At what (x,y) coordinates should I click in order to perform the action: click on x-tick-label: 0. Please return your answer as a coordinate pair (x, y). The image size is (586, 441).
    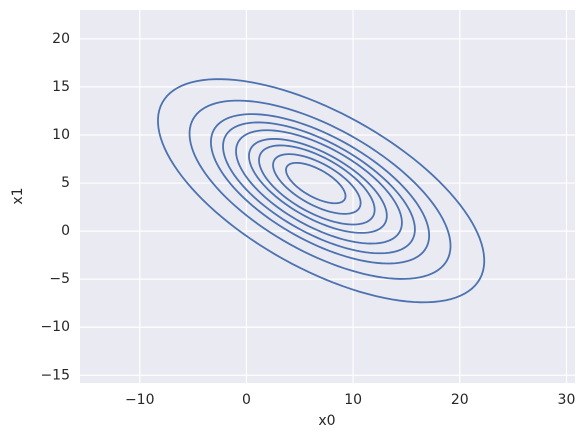
    Looking at the image, I should click on (246, 400).